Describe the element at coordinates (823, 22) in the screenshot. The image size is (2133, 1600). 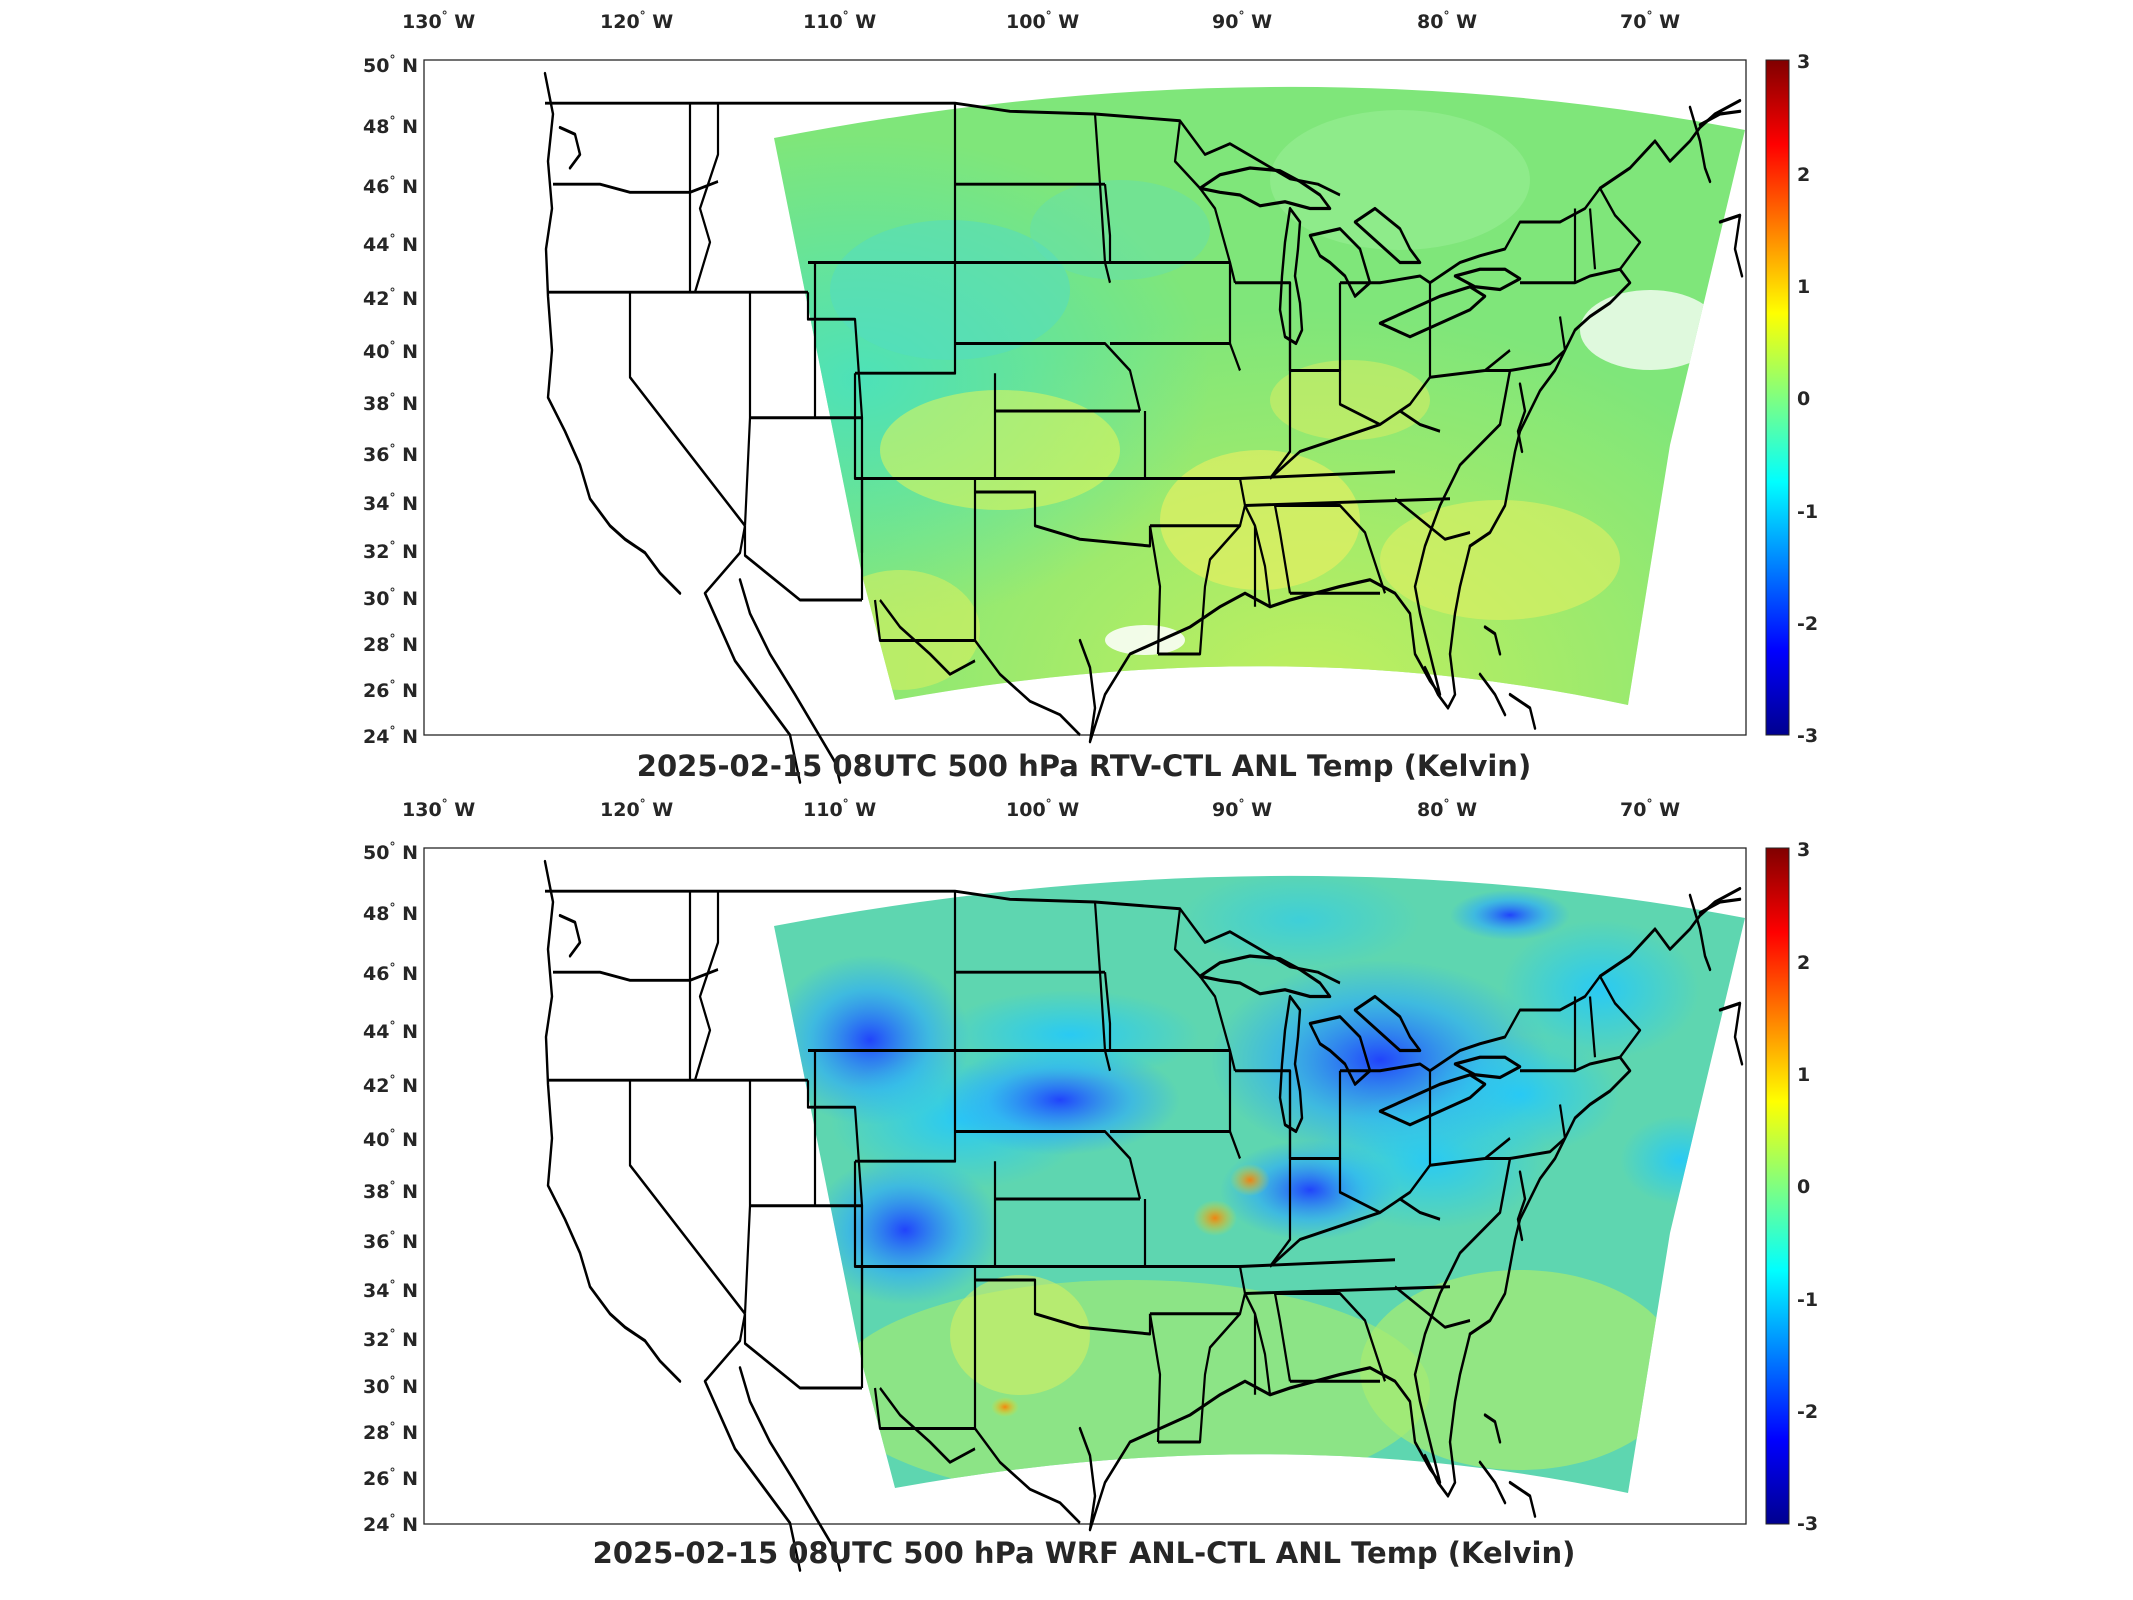
I see `lon-tick-label: 110` at that location.